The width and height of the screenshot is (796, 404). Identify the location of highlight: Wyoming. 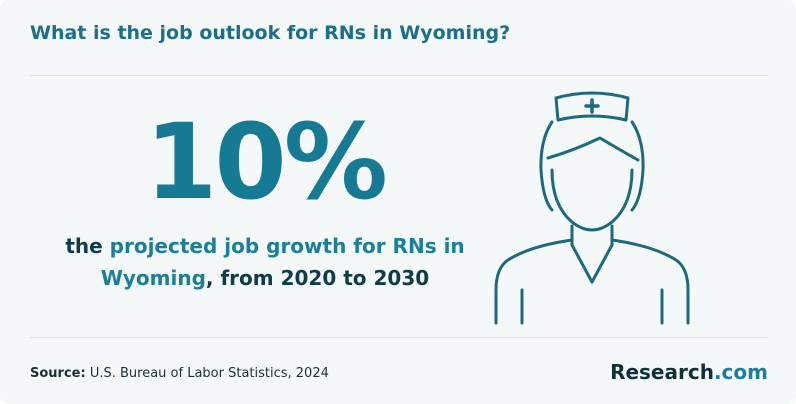
(153, 278).